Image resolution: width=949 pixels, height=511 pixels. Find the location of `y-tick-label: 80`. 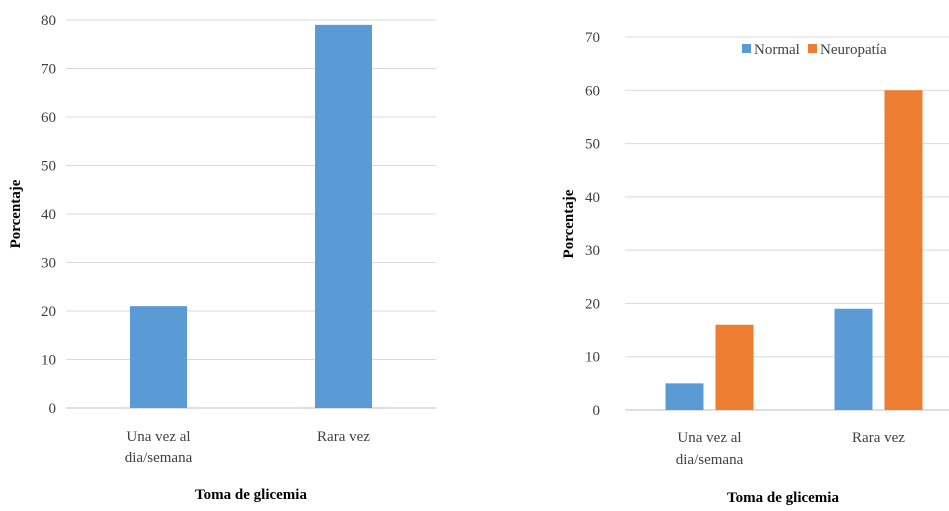

y-tick-label: 80 is located at coordinates (48, 21).